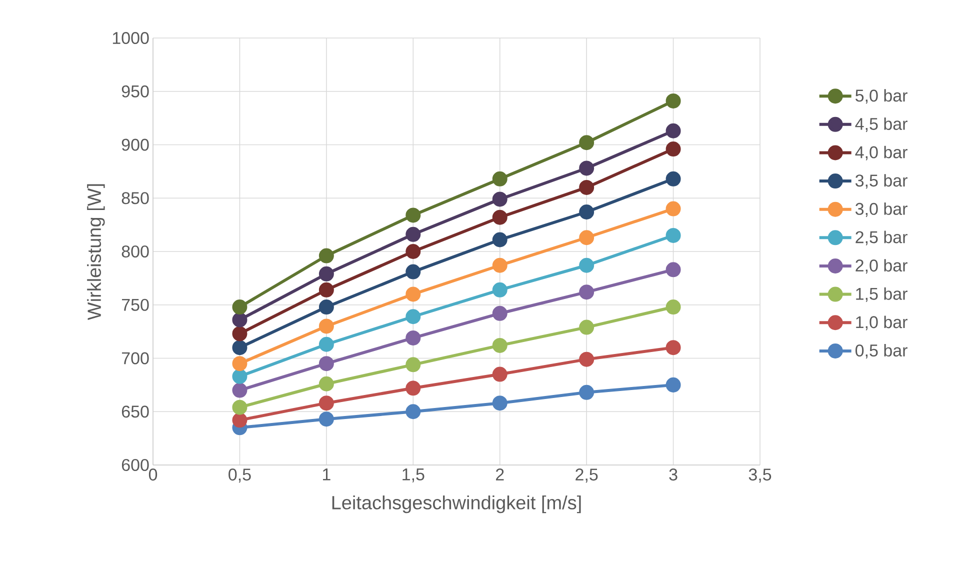 Image resolution: width=956 pixels, height=579 pixels. I want to click on y-tick-label: 700, so click(135, 358).